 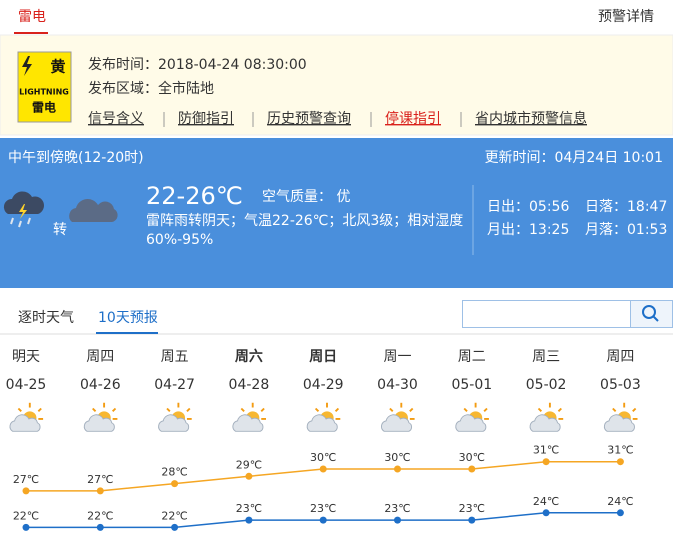 I want to click on weekday: 周五, so click(x=175, y=357).